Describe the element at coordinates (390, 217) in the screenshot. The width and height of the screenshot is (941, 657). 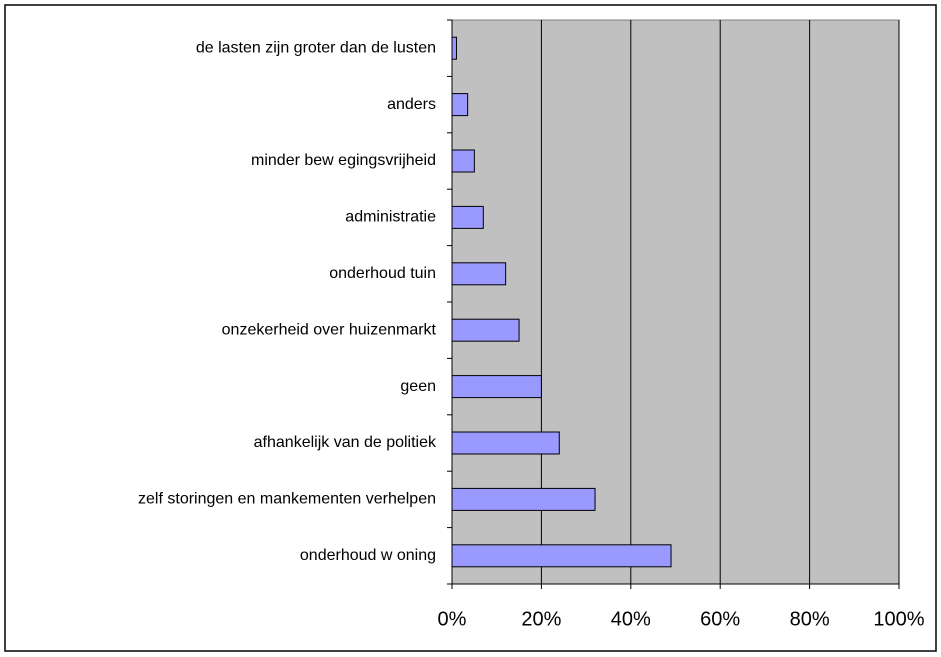
I see `y-tick-label: administratie` at that location.